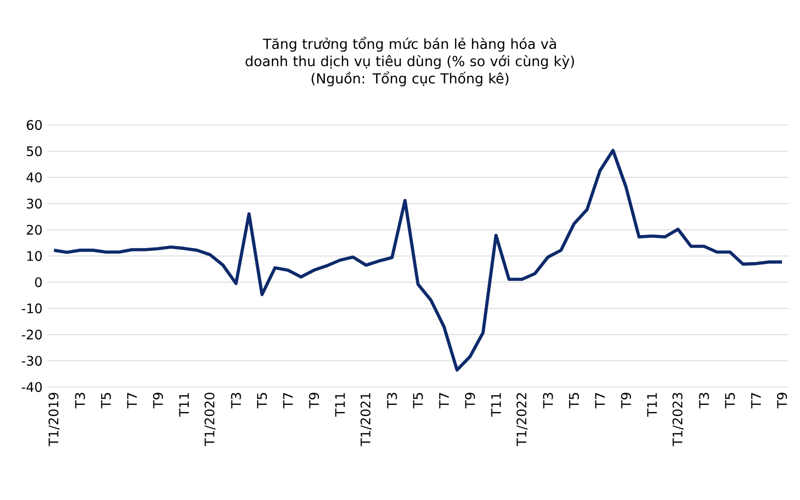 The image size is (800, 500). What do you see at coordinates (32, 308) in the screenshot?
I see `y-tick-label: -10` at bounding box center [32, 308].